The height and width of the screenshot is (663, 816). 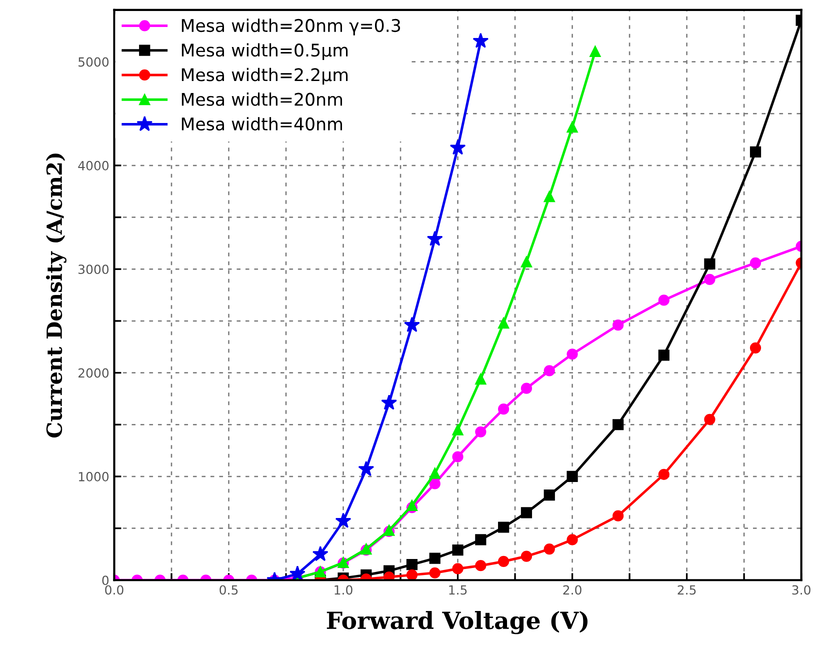 What do you see at coordinates (229, 590) in the screenshot?
I see `x-tick-label: 0.5` at bounding box center [229, 590].